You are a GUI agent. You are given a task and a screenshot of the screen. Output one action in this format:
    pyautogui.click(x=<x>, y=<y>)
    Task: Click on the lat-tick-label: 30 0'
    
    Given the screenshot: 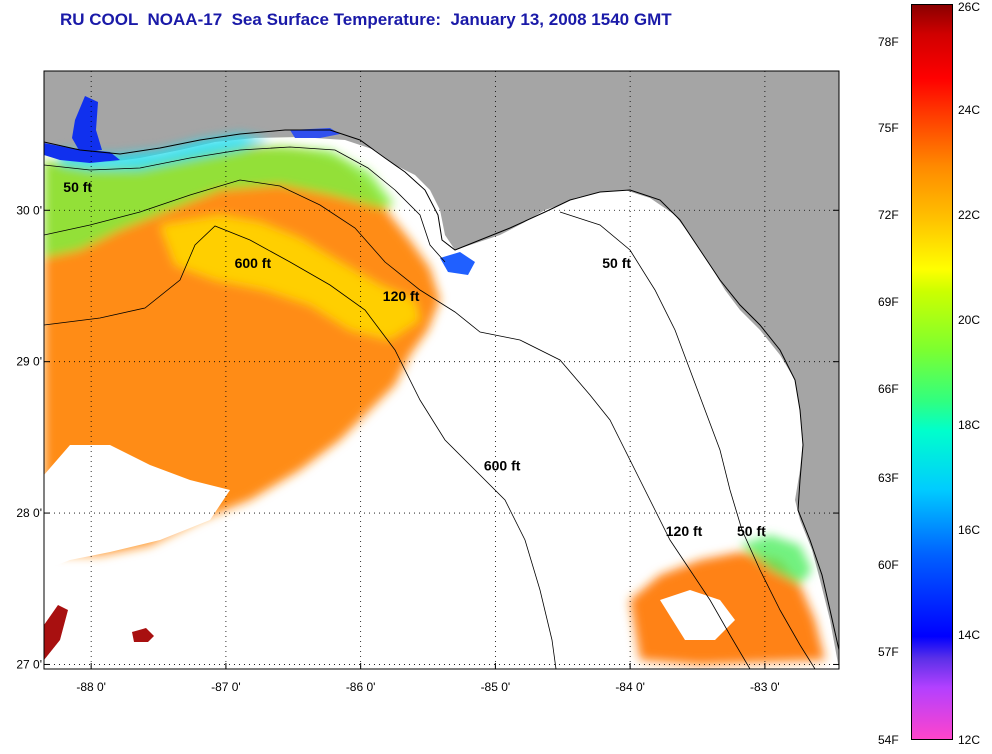 What is the action you would take?
    pyautogui.click(x=29, y=210)
    